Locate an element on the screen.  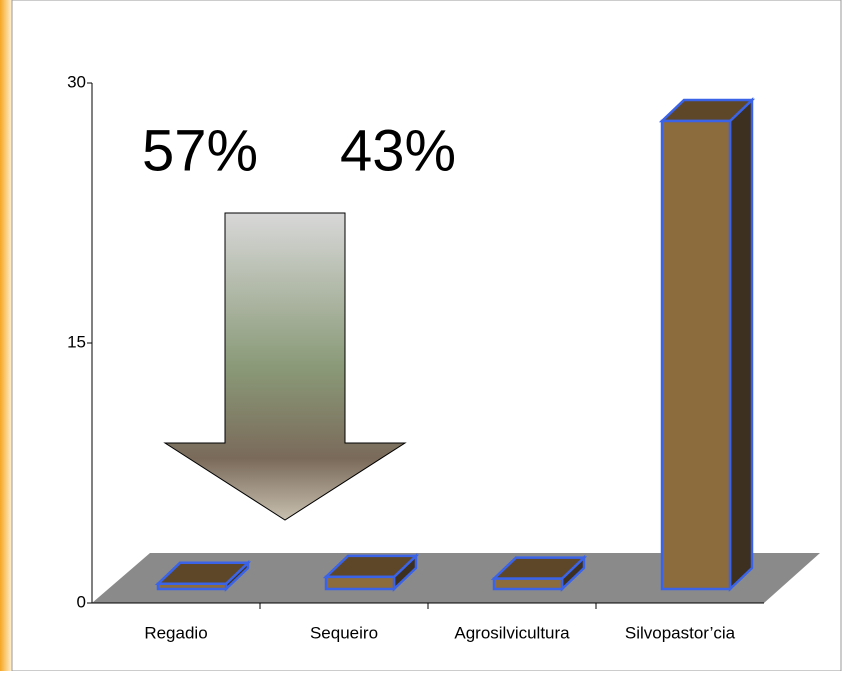
floor is located at coordinates (456, 578).